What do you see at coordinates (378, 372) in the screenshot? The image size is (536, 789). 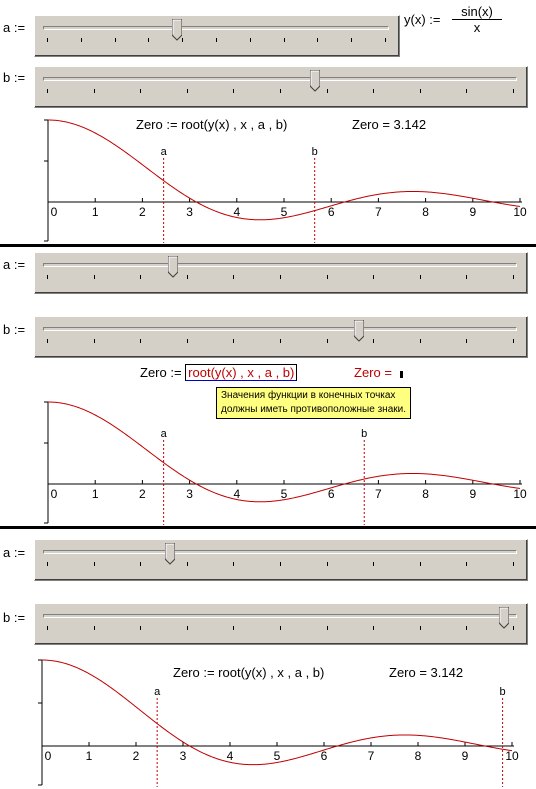 I see `zero-result-error: Zero =` at bounding box center [378, 372].